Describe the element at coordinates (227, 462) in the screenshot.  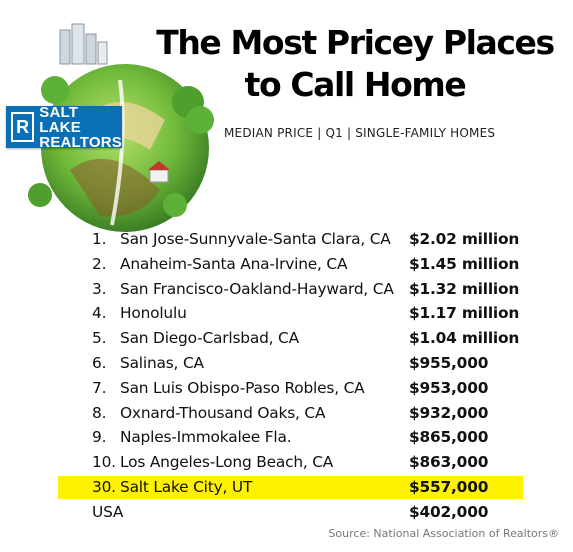
I see `place-name: Los Angeles-Long Beach, CA` at that location.